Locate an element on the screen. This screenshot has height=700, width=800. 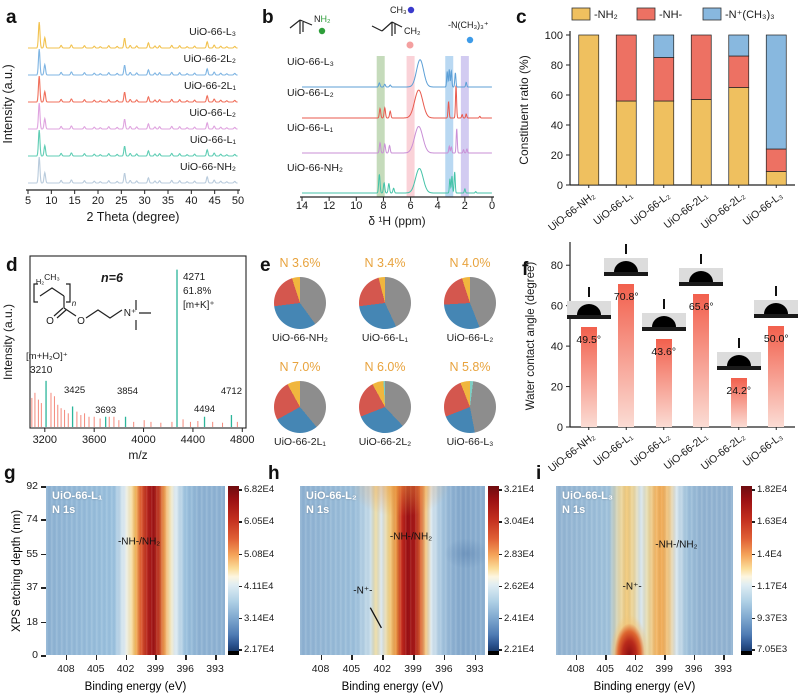
colorbar-tick-label: 1.63E4 is located at coordinates (772, 522).